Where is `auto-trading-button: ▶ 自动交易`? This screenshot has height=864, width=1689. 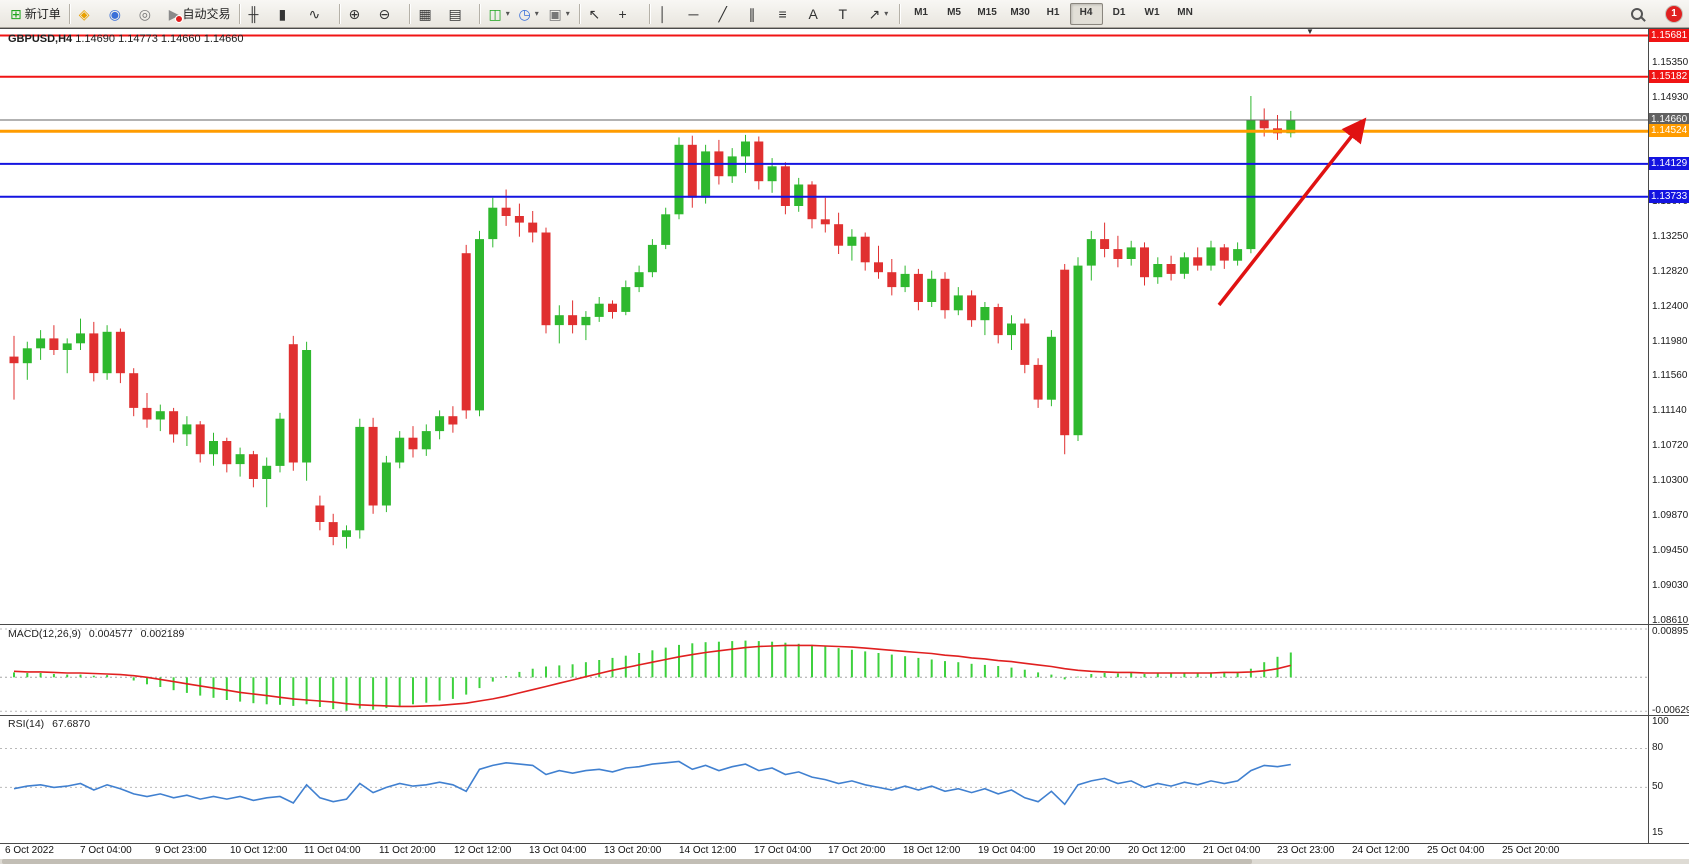
auto-trading-button: ▶ 自动交易 is located at coordinates (200, 14).